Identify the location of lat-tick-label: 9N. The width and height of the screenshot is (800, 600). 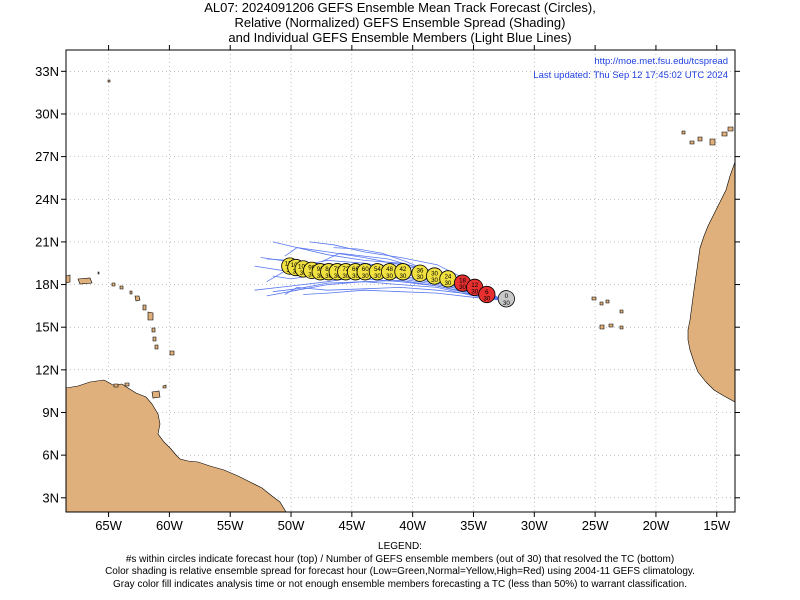
(50, 412).